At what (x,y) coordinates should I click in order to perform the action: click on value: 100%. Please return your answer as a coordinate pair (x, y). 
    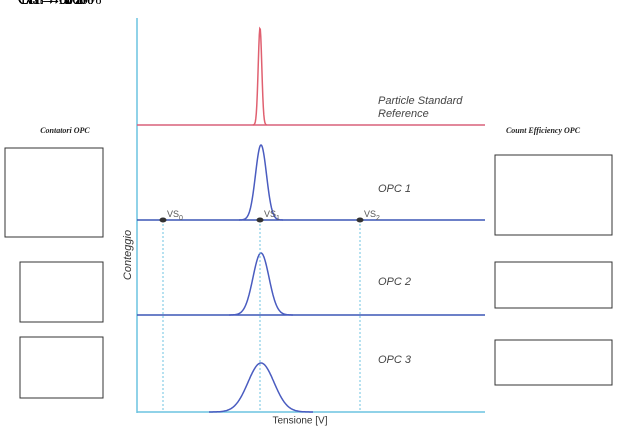
    Looking at the image, I should click on (82, 4).